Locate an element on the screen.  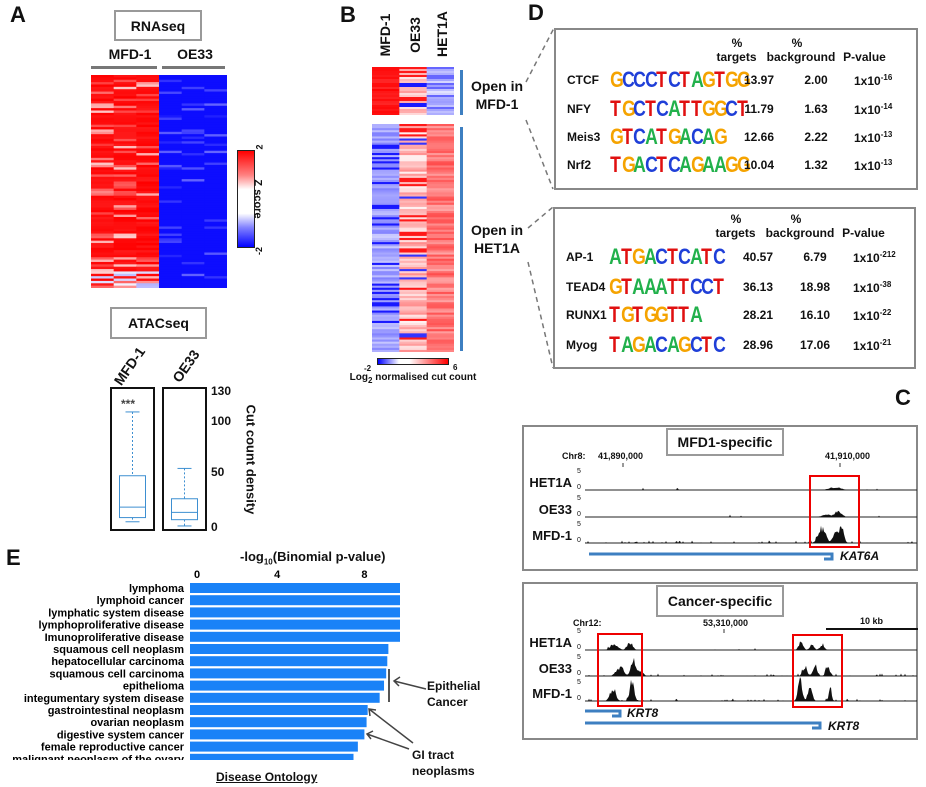
p-value-exponent: -13 is located at coordinates (886, 162).